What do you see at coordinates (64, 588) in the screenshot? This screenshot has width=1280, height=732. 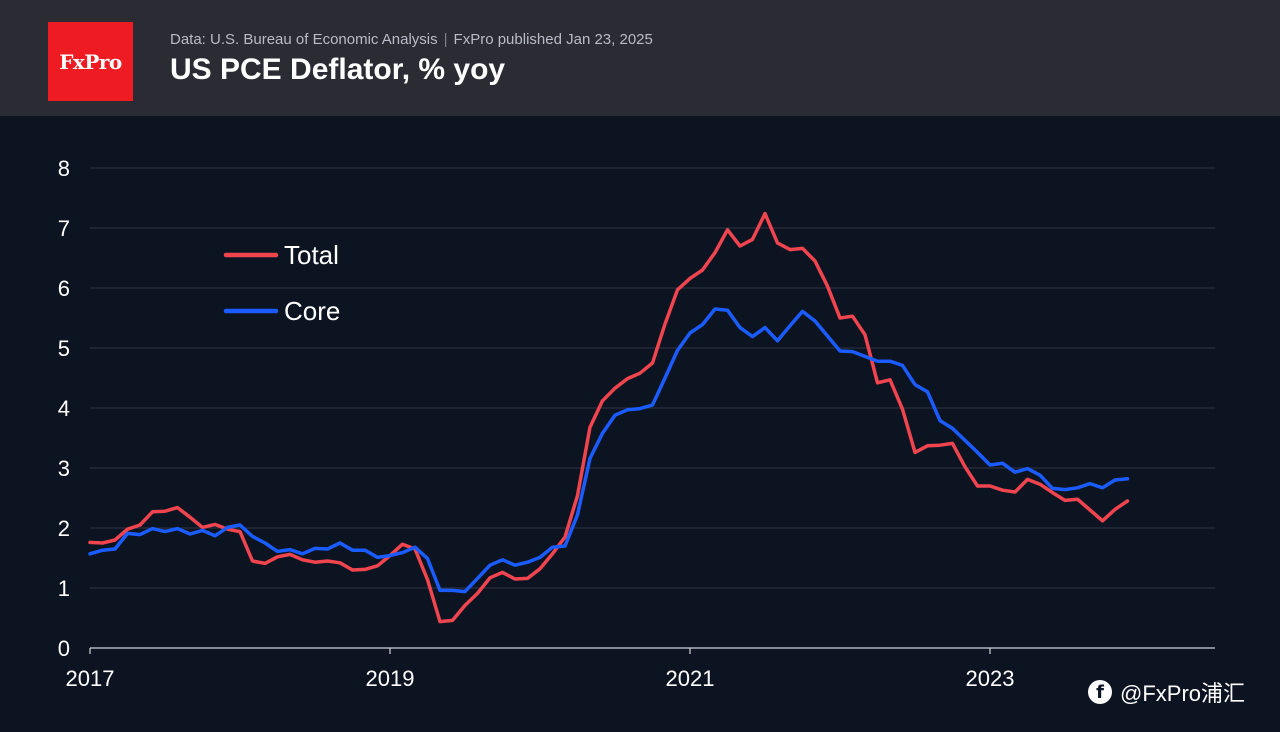 I see `y-tick-label-1: 1` at bounding box center [64, 588].